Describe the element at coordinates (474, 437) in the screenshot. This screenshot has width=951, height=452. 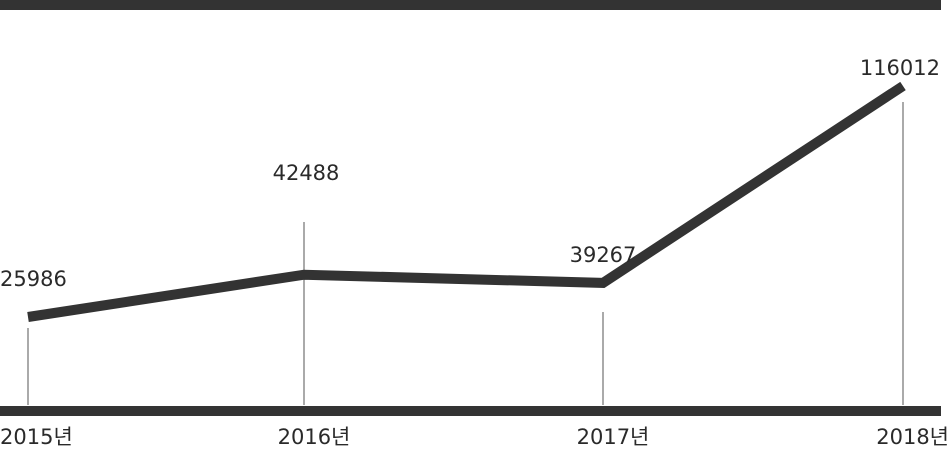
I see `x-tick-labels: 2015년 2016년 2017년 2018년` at that location.